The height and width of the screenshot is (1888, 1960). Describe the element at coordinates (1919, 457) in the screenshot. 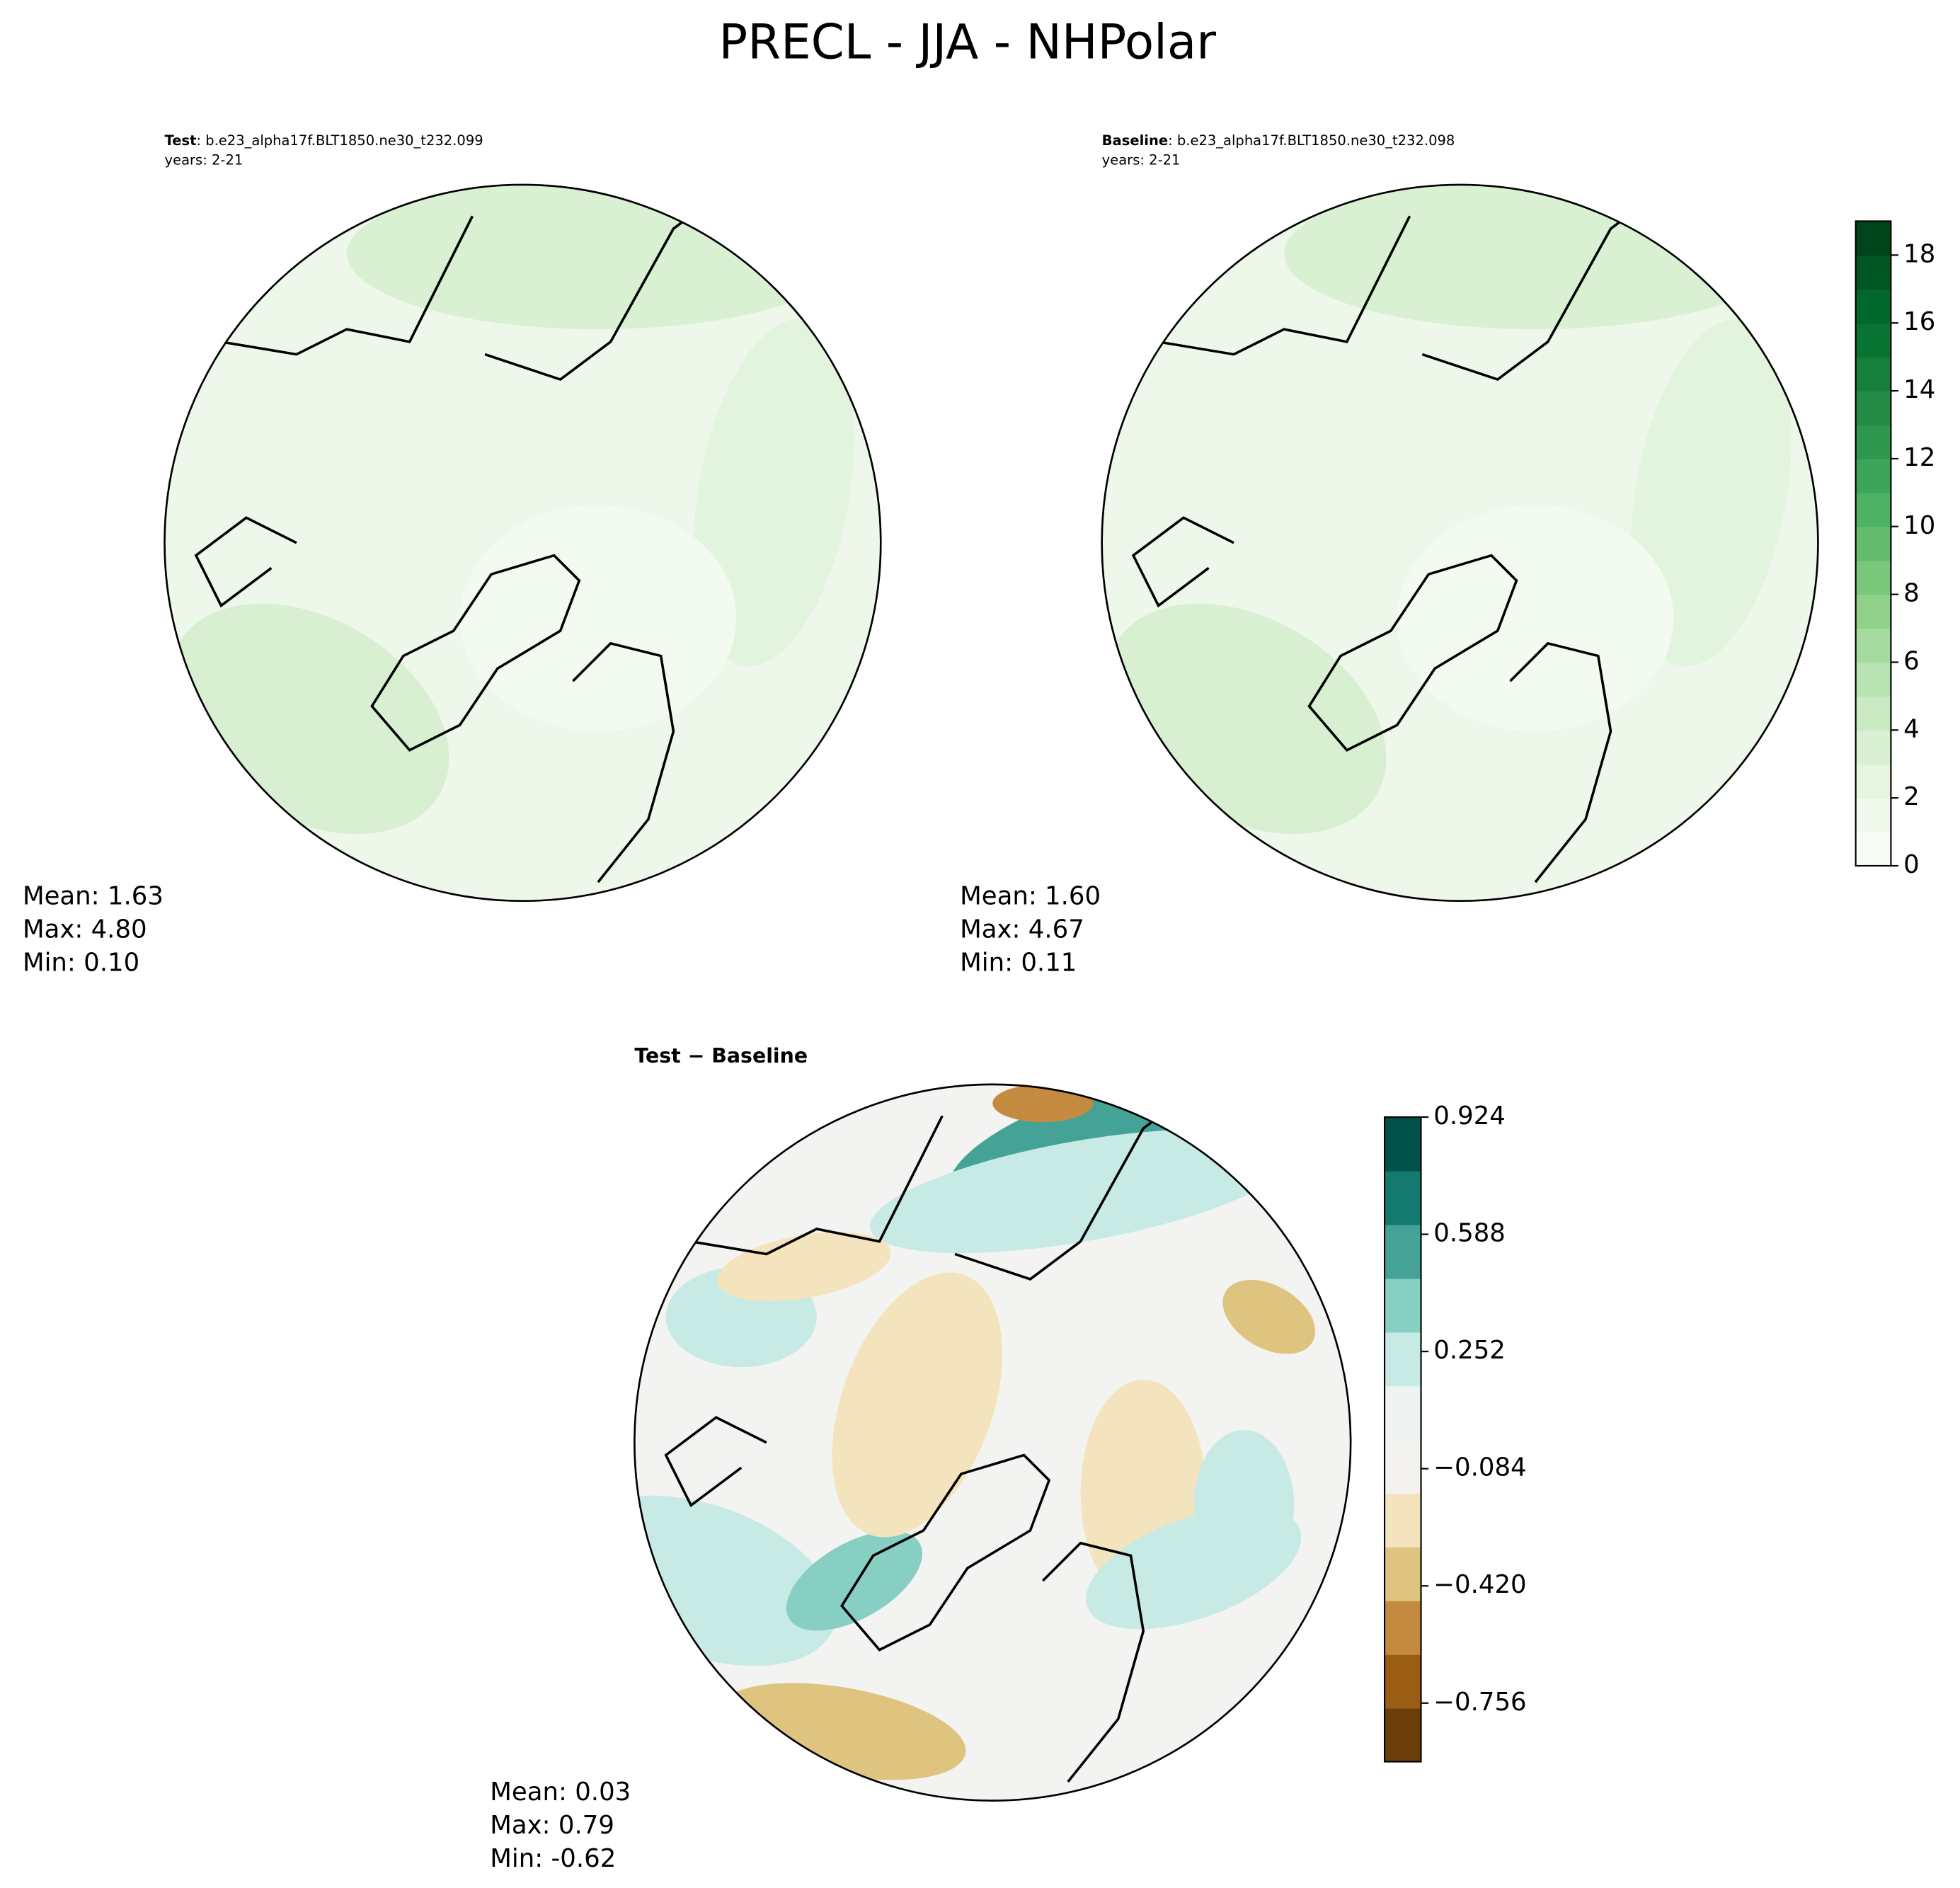

I see `colorbar-tick-label: 12` at that location.